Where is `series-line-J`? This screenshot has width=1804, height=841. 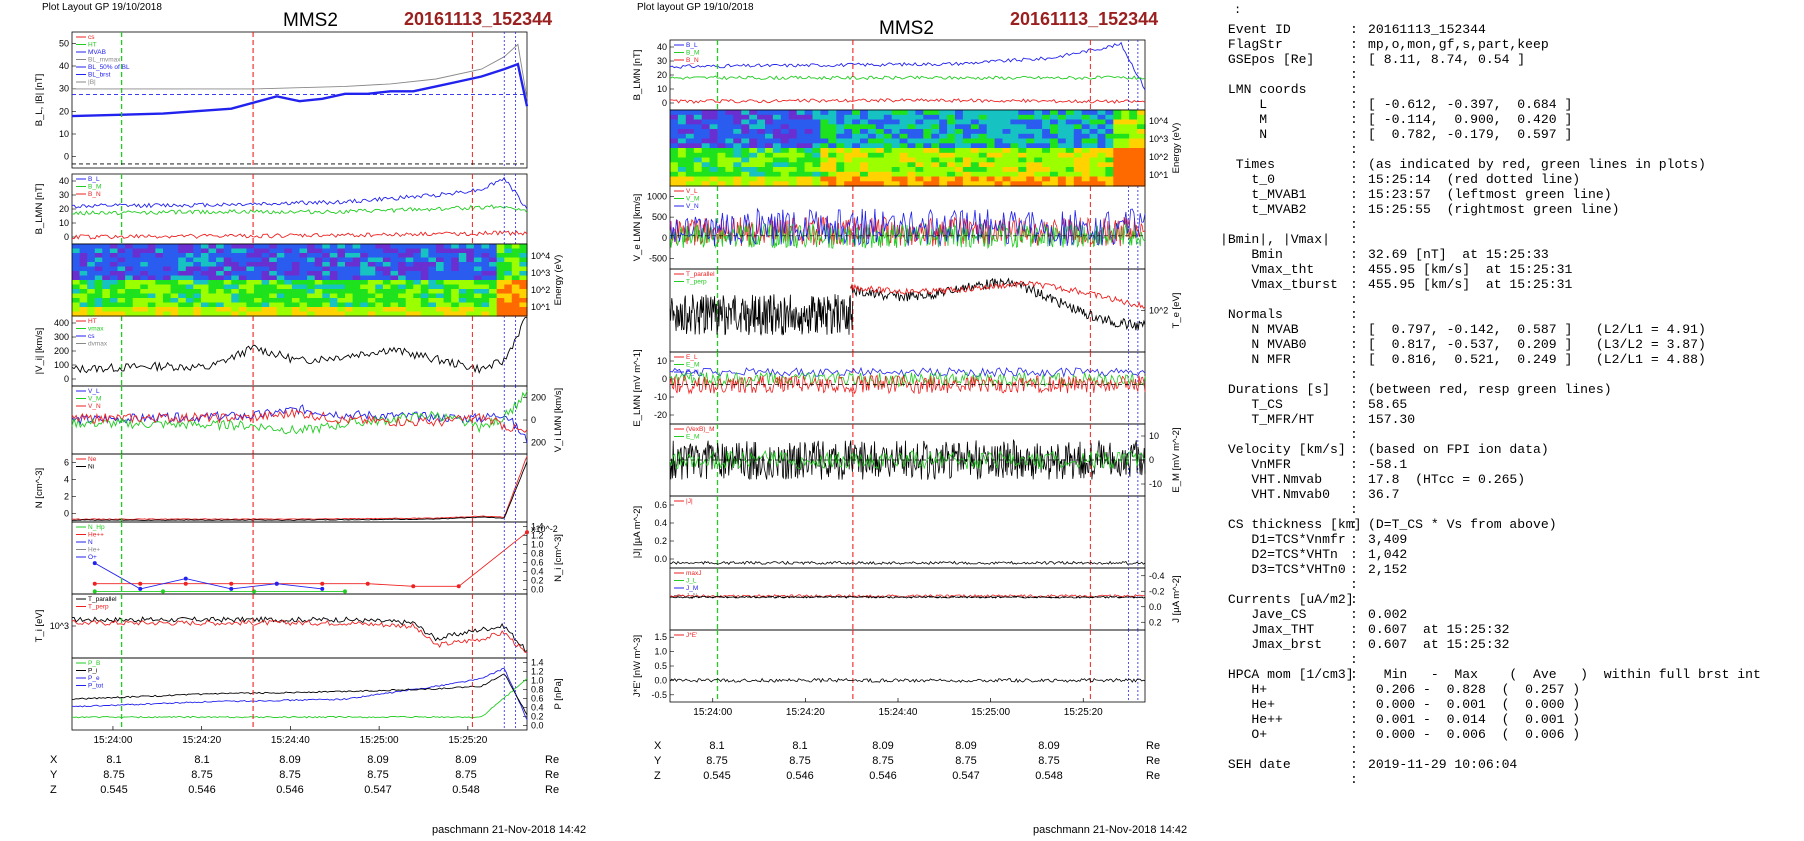 series-line-J is located at coordinates (907, 563).